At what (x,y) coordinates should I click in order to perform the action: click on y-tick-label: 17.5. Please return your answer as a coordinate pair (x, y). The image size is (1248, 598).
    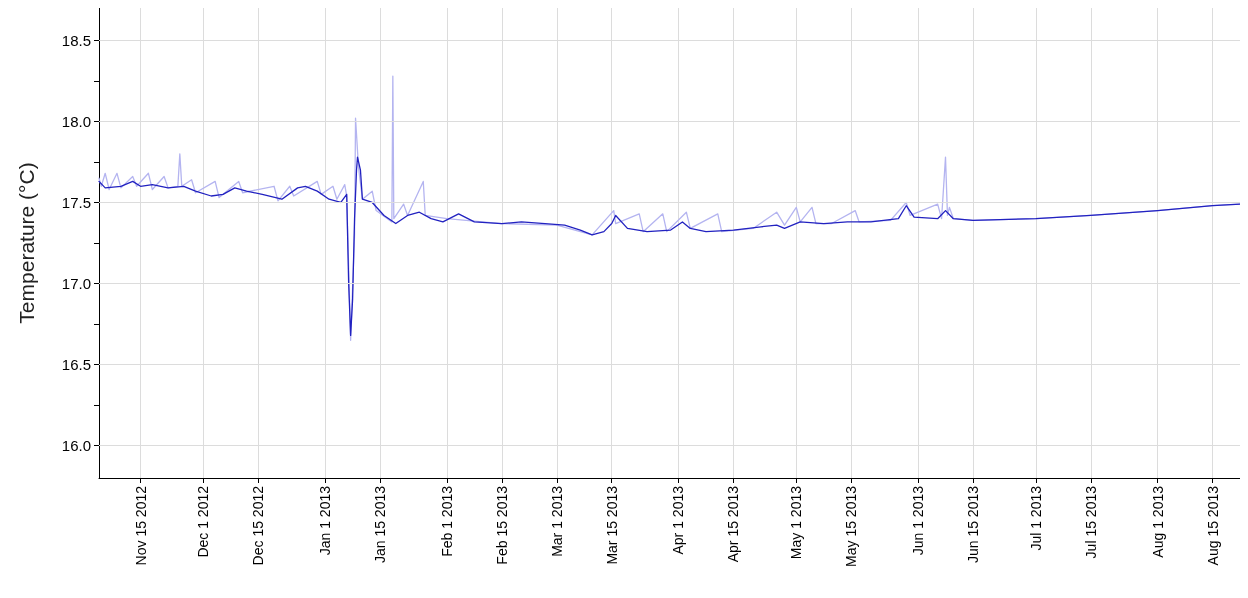
    Looking at the image, I should click on (76, 202).